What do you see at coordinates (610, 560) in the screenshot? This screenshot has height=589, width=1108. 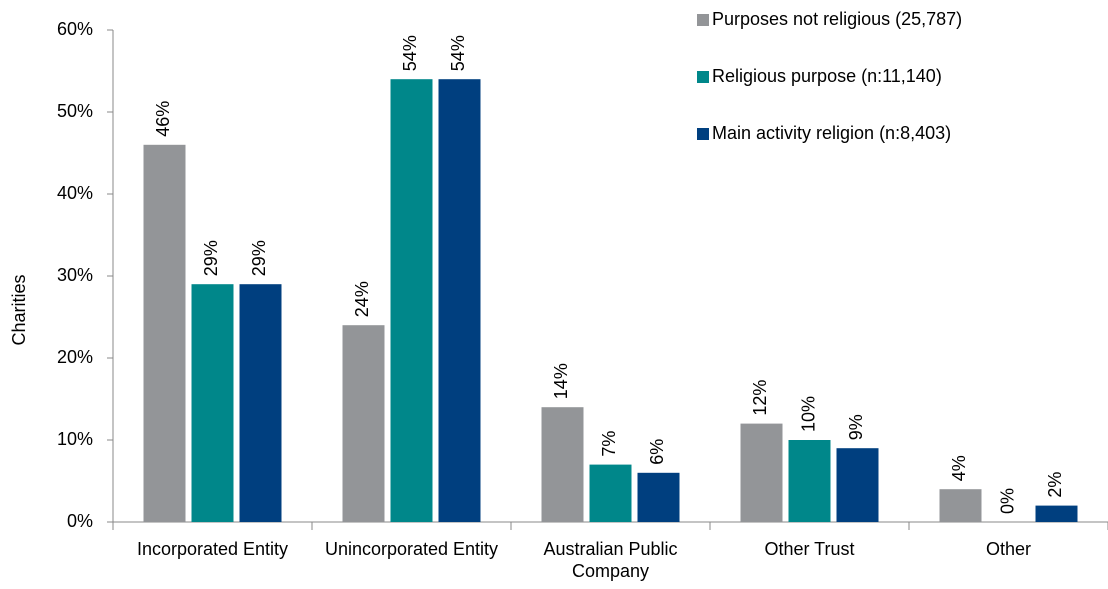 I see `x-tick-label: Australian Public Company` at bounding box center [610, 560].